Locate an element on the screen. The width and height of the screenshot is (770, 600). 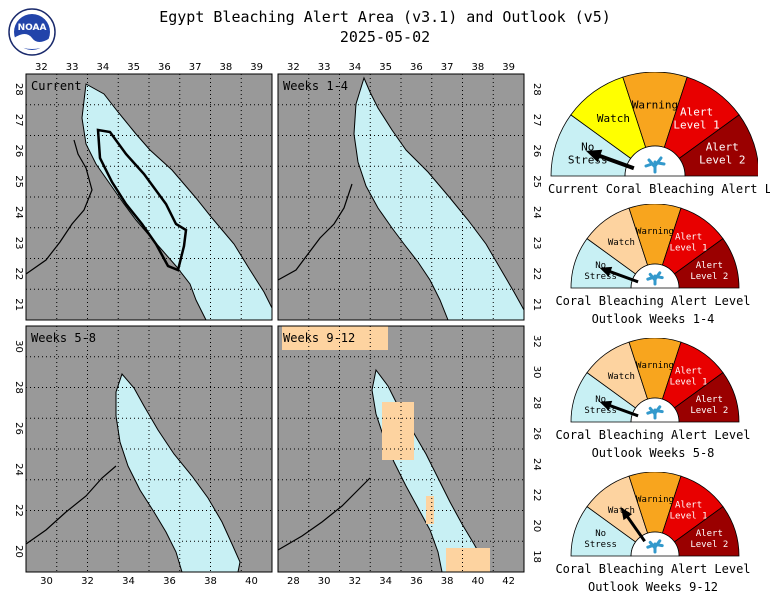
panel-label: Weeks 5-8 is located at coordinates (63, 338).